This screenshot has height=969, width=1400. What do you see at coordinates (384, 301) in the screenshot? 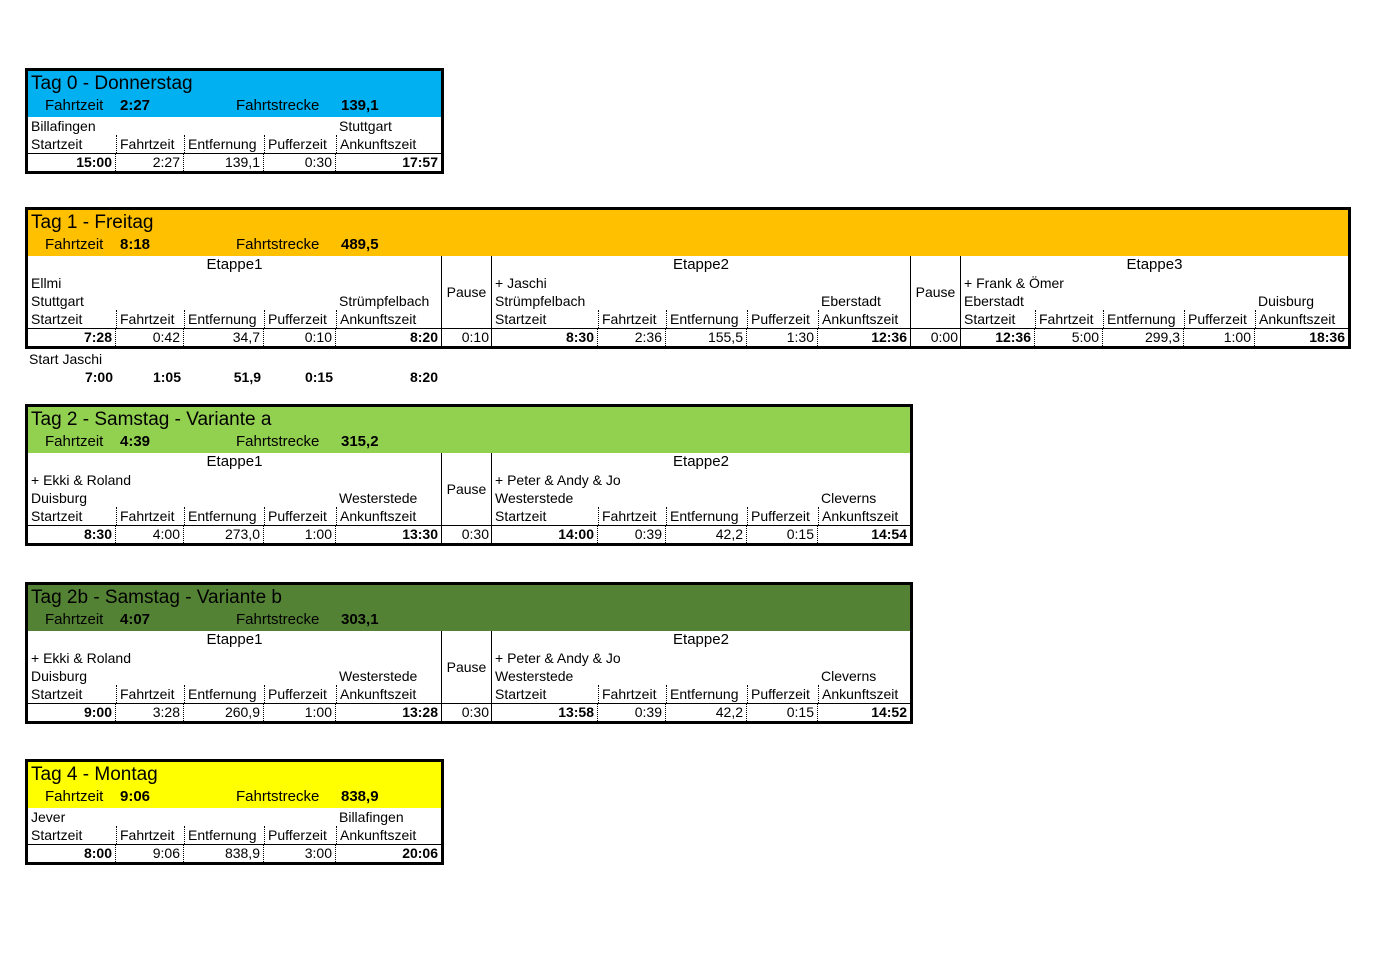
I see `stage-to: Strümpfelbach` at bounding box center [384, 301].